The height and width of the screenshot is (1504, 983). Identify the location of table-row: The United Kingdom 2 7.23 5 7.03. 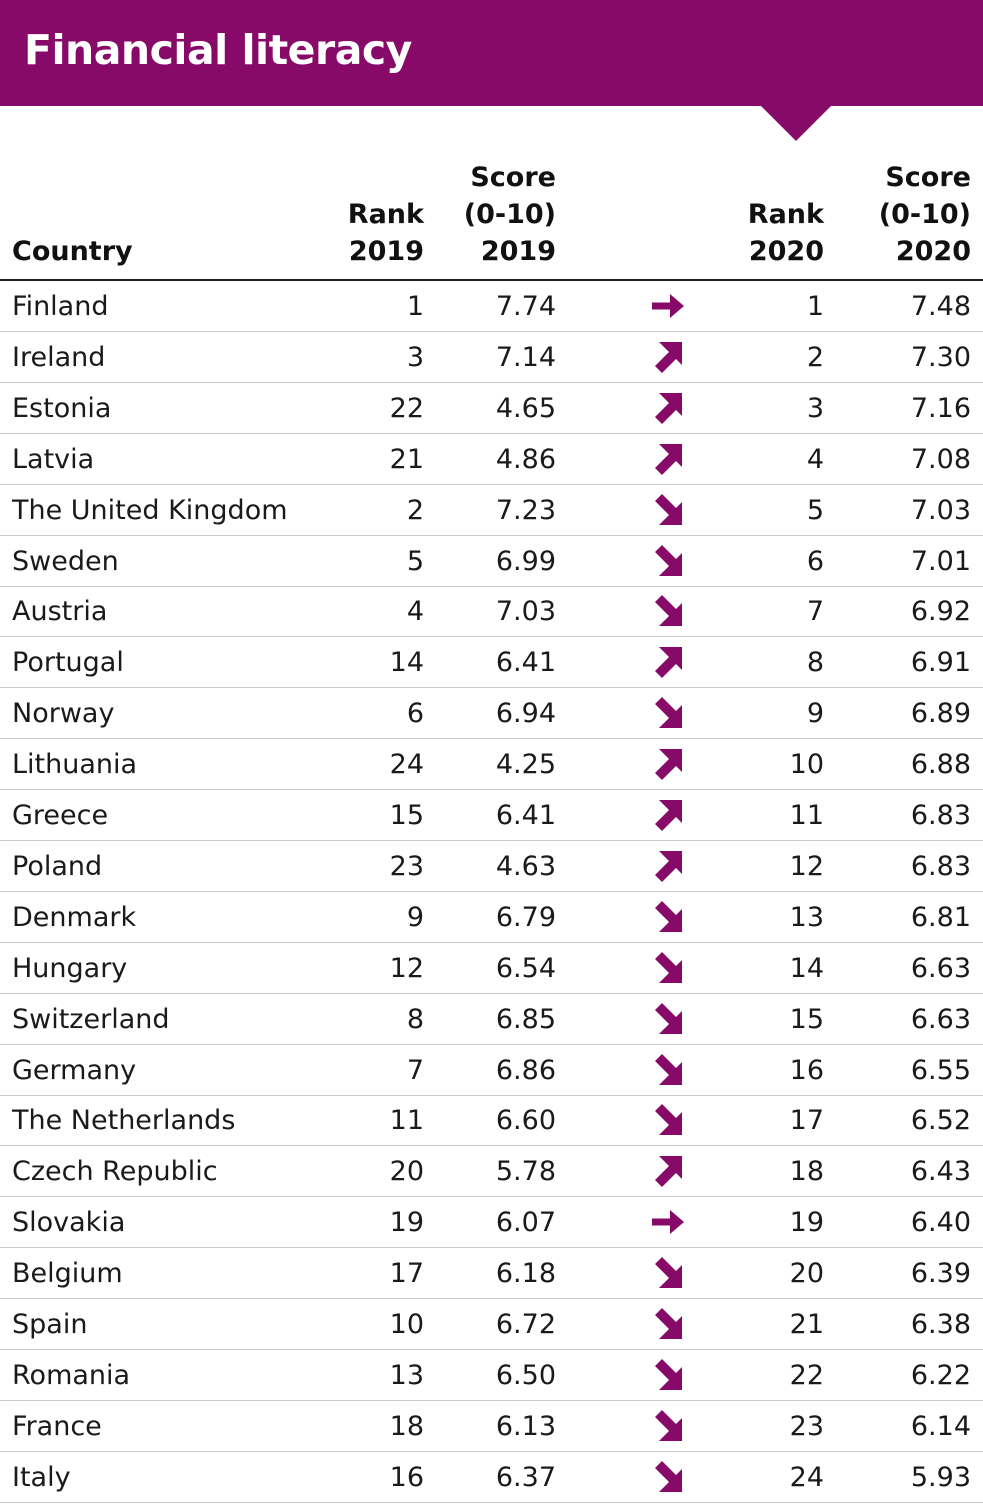
(491, 510).